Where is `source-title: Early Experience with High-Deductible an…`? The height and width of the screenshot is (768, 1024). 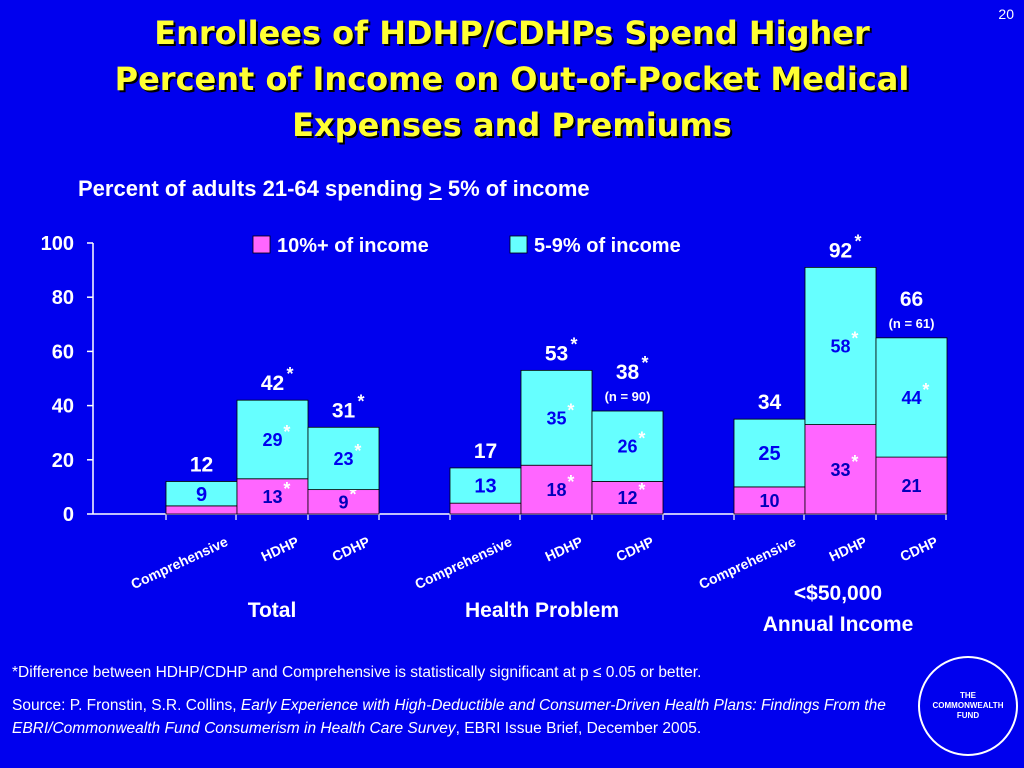
source-title: Early Experience with High-Deductible an… is located at coordinates (449, 717).